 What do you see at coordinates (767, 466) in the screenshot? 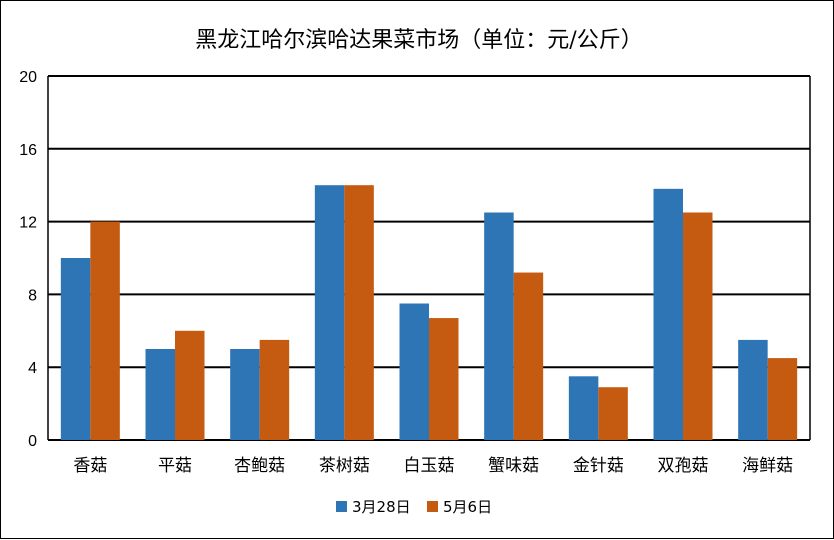
I see `x-tick-label: 海鲜菇` at bounding box center [767, 466].